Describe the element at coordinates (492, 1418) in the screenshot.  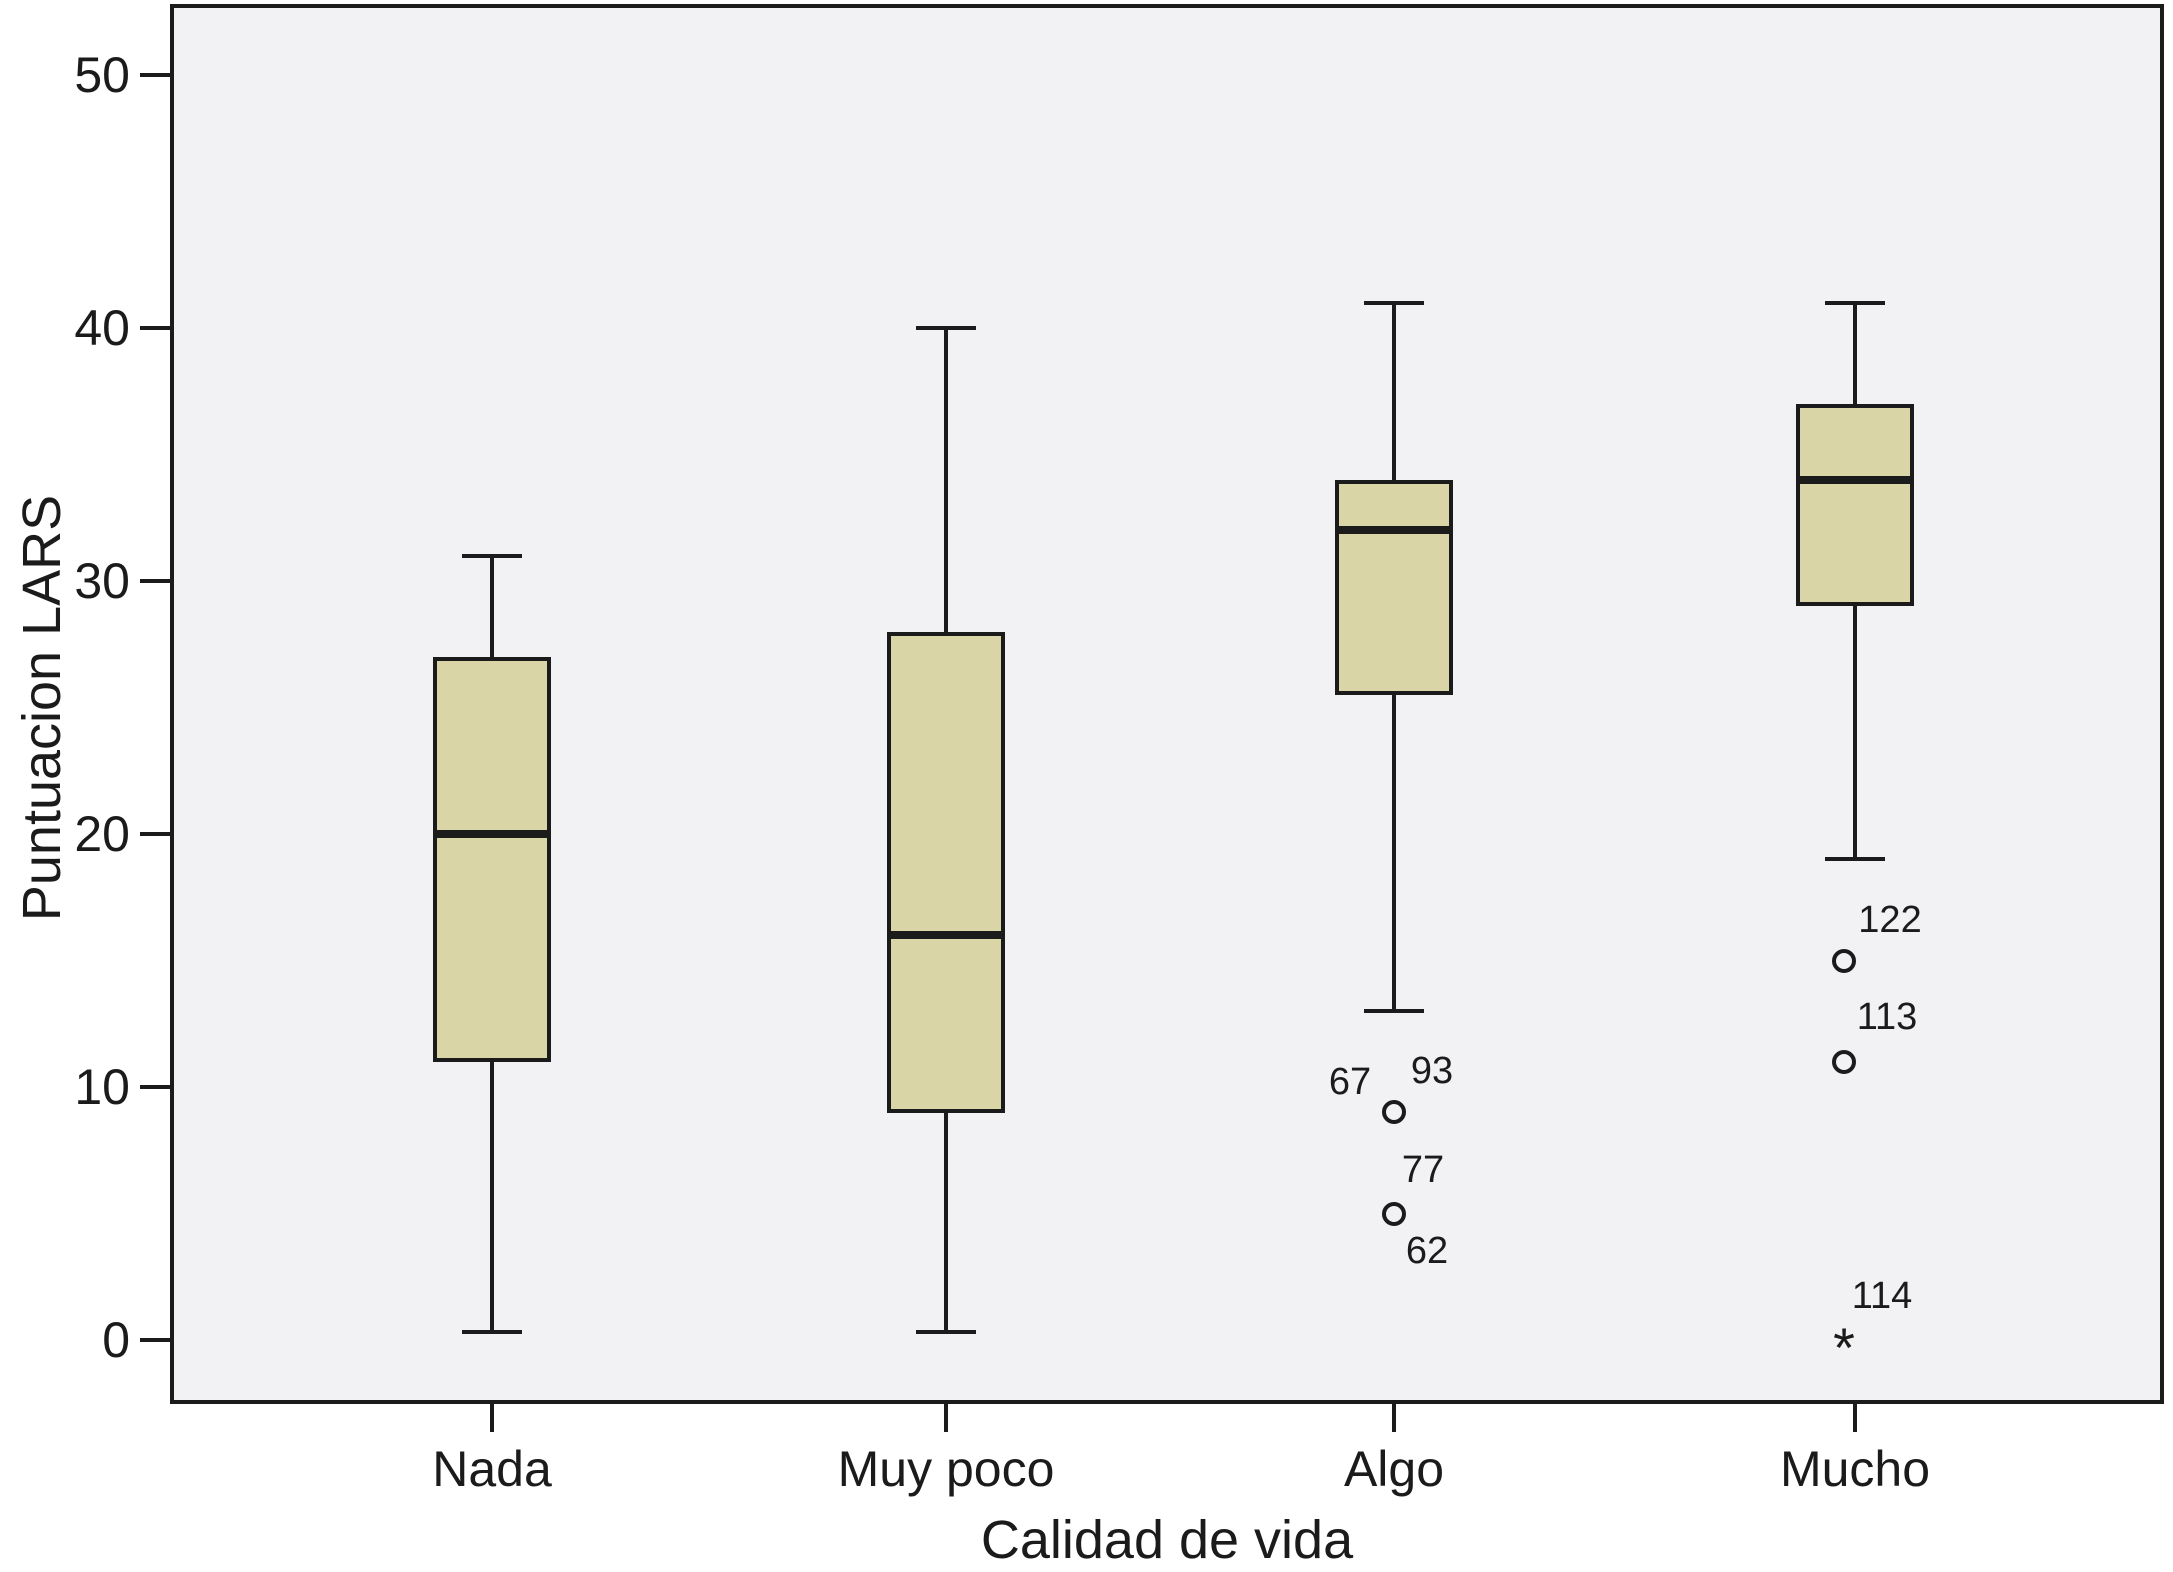
I see `x-tick-nada` at that location.